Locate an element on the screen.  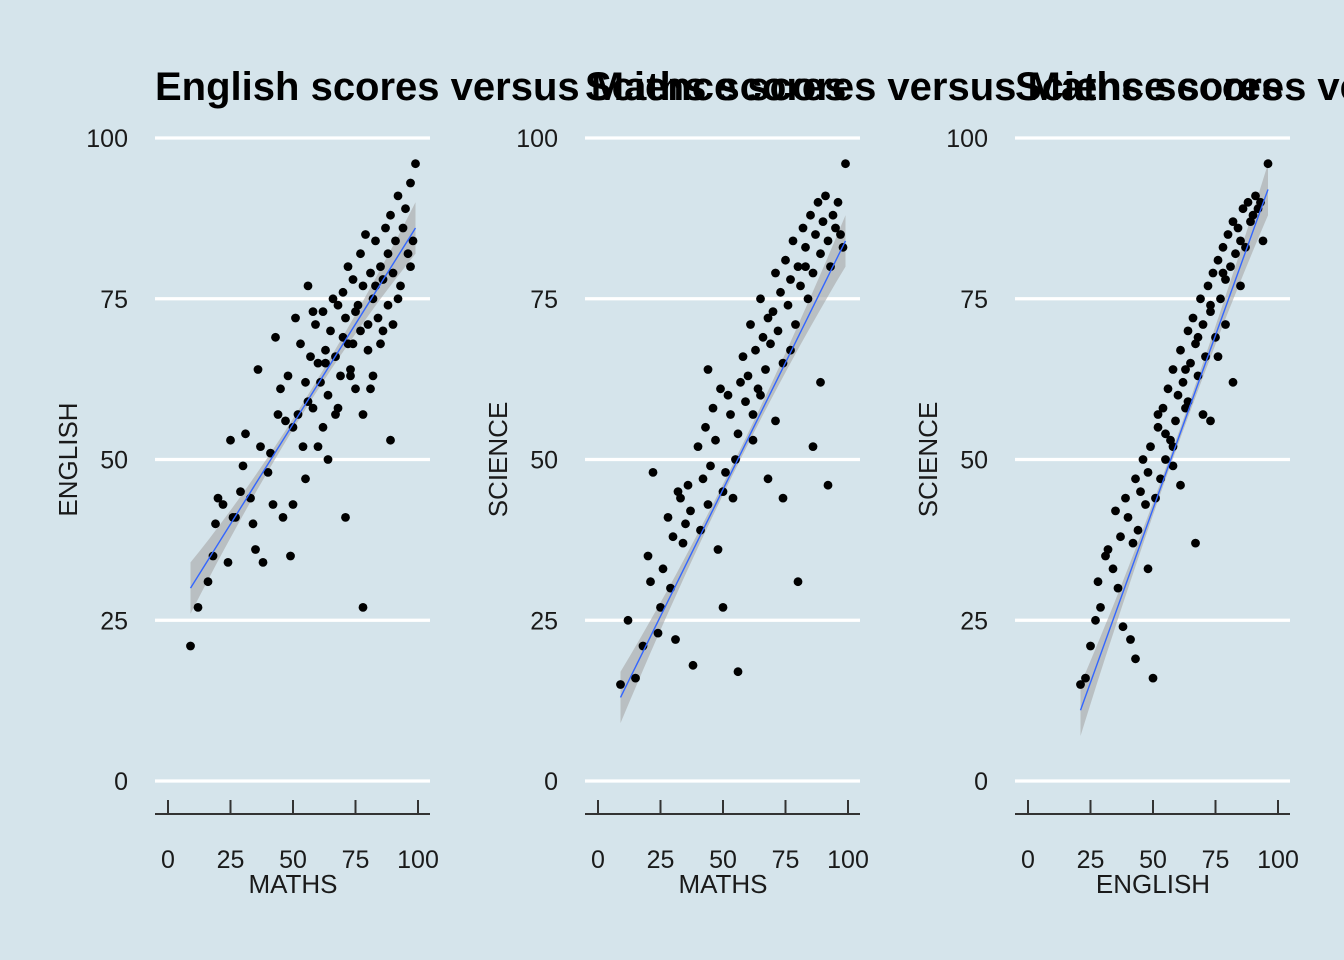
trend-line is located at coordinates (733, 469).